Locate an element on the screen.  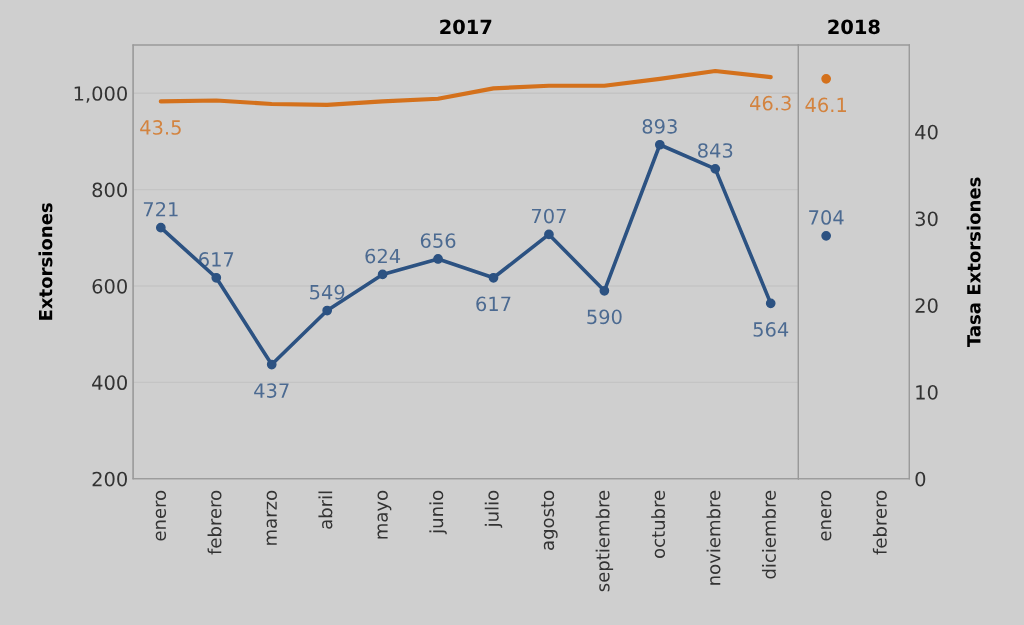
y-tick-label: 800 is located at coordinates (109, 190).